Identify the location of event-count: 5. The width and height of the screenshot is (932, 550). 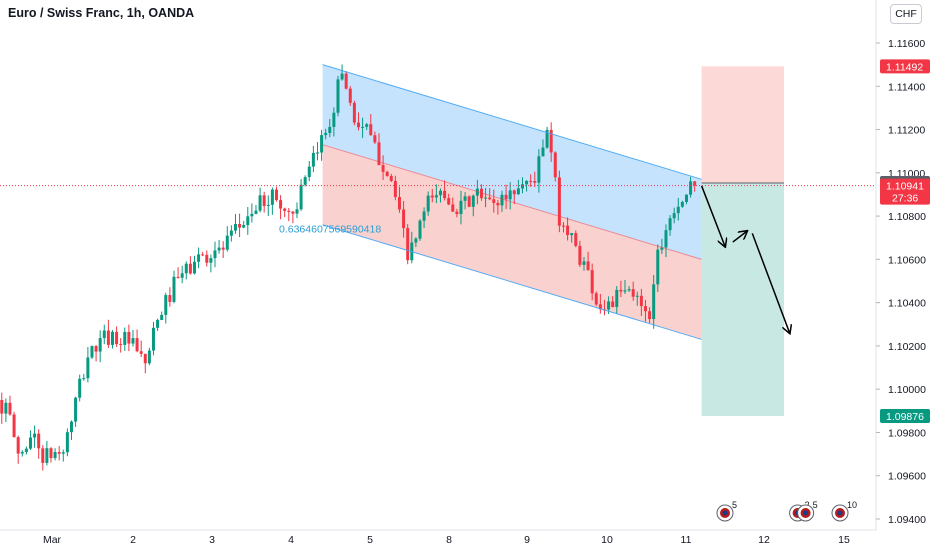
(815, 505).